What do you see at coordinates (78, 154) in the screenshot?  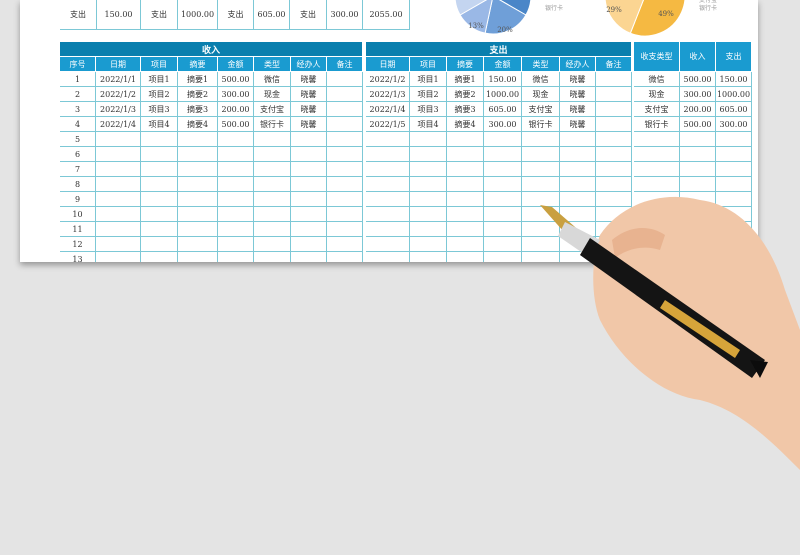 I see `row-number-cell: 6` at bounding box center [78, 154].